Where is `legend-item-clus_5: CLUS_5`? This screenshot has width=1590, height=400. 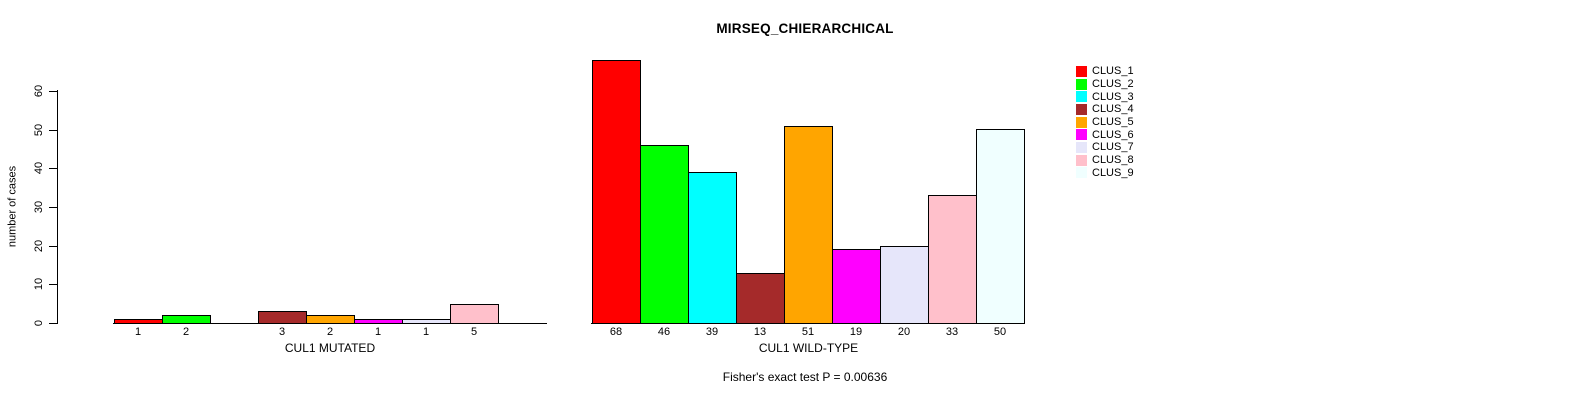
legend-item-clus_5: CLUS_5 is located at coordinates (1105, 122).